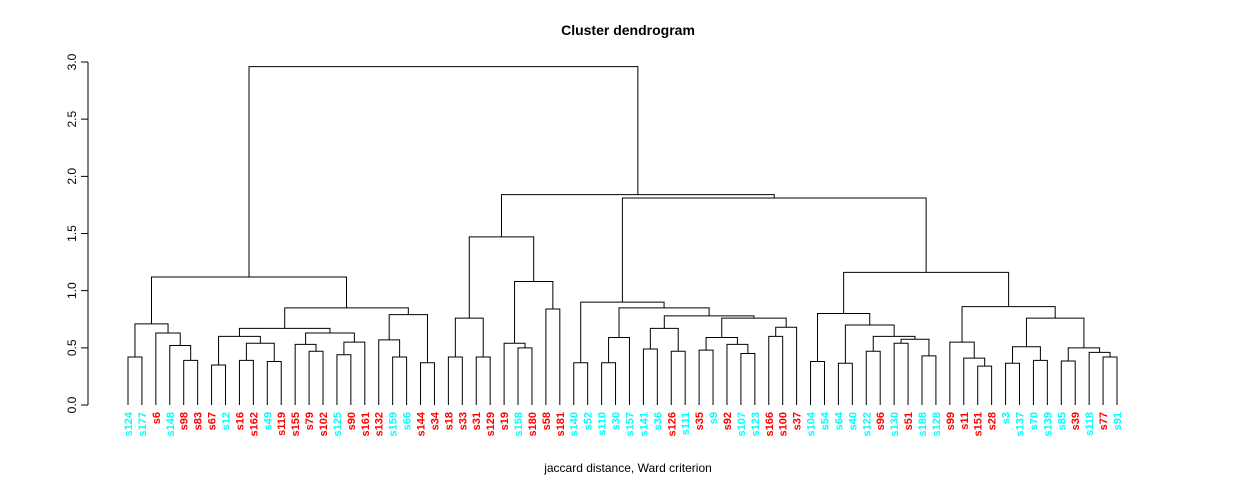  I want to click on leaf-label: s11, so click(965, 421).